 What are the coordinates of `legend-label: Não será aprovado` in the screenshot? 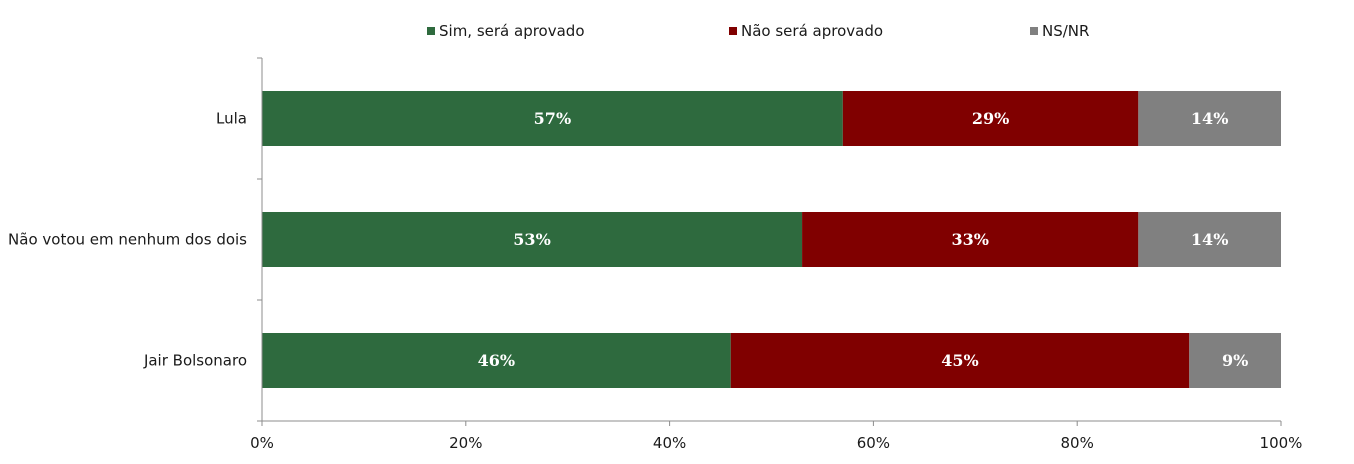 It's located at (812, 31).